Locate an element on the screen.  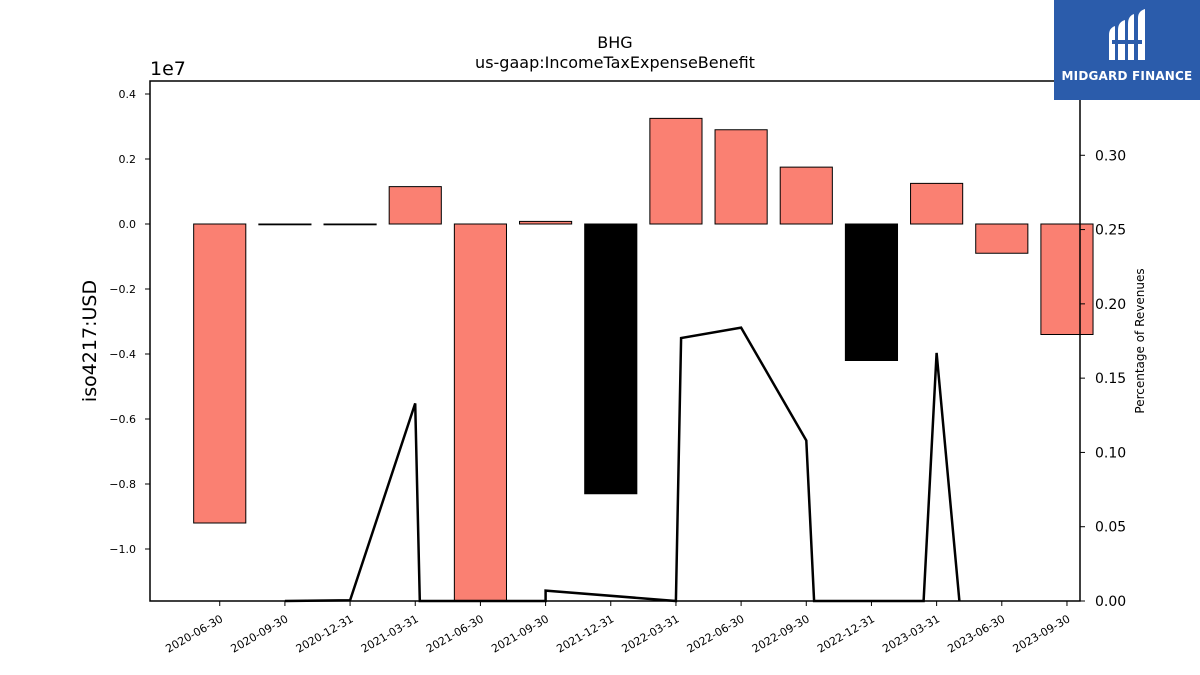
midgard-logo: MIDGARD FINANCE is located at coordinates (1127, 50).